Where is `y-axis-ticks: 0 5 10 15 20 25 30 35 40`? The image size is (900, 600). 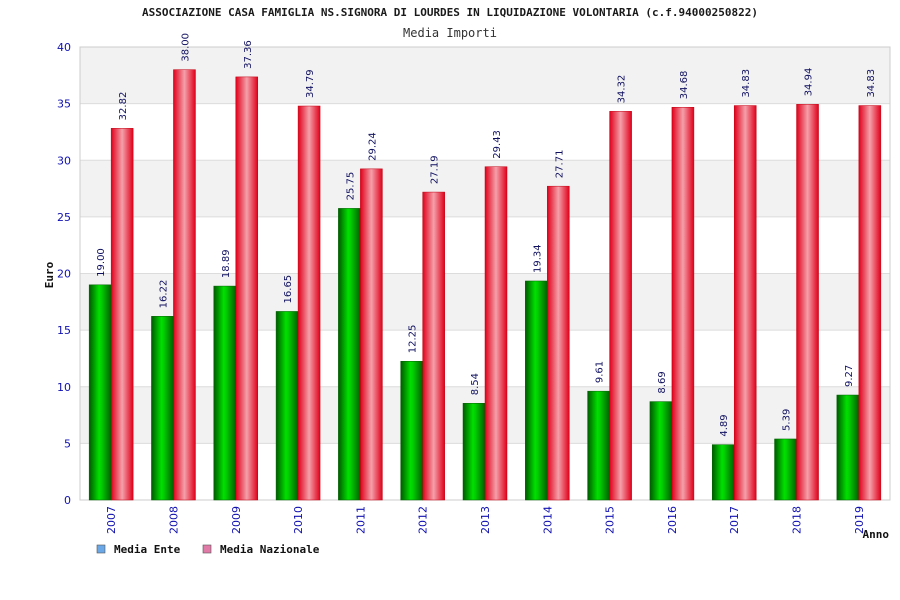
y-axis-ticks: 0 5 10 15 20 25 30 35 40 is located at coordinates (64, 274).